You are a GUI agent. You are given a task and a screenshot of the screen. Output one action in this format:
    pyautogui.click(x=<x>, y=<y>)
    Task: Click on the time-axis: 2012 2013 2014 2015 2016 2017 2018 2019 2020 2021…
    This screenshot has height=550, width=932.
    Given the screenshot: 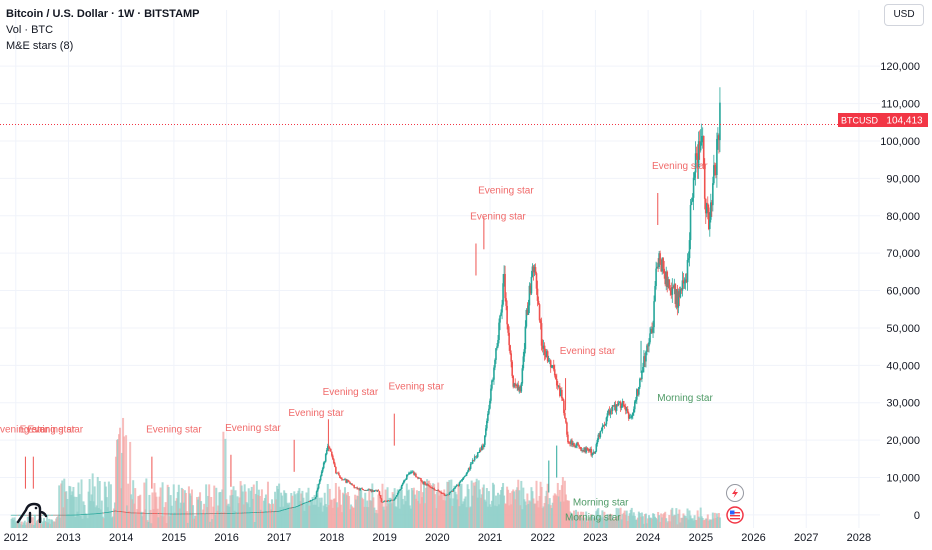 What is the action you would take?
    pyautogui.click(x=438, y=538)
    